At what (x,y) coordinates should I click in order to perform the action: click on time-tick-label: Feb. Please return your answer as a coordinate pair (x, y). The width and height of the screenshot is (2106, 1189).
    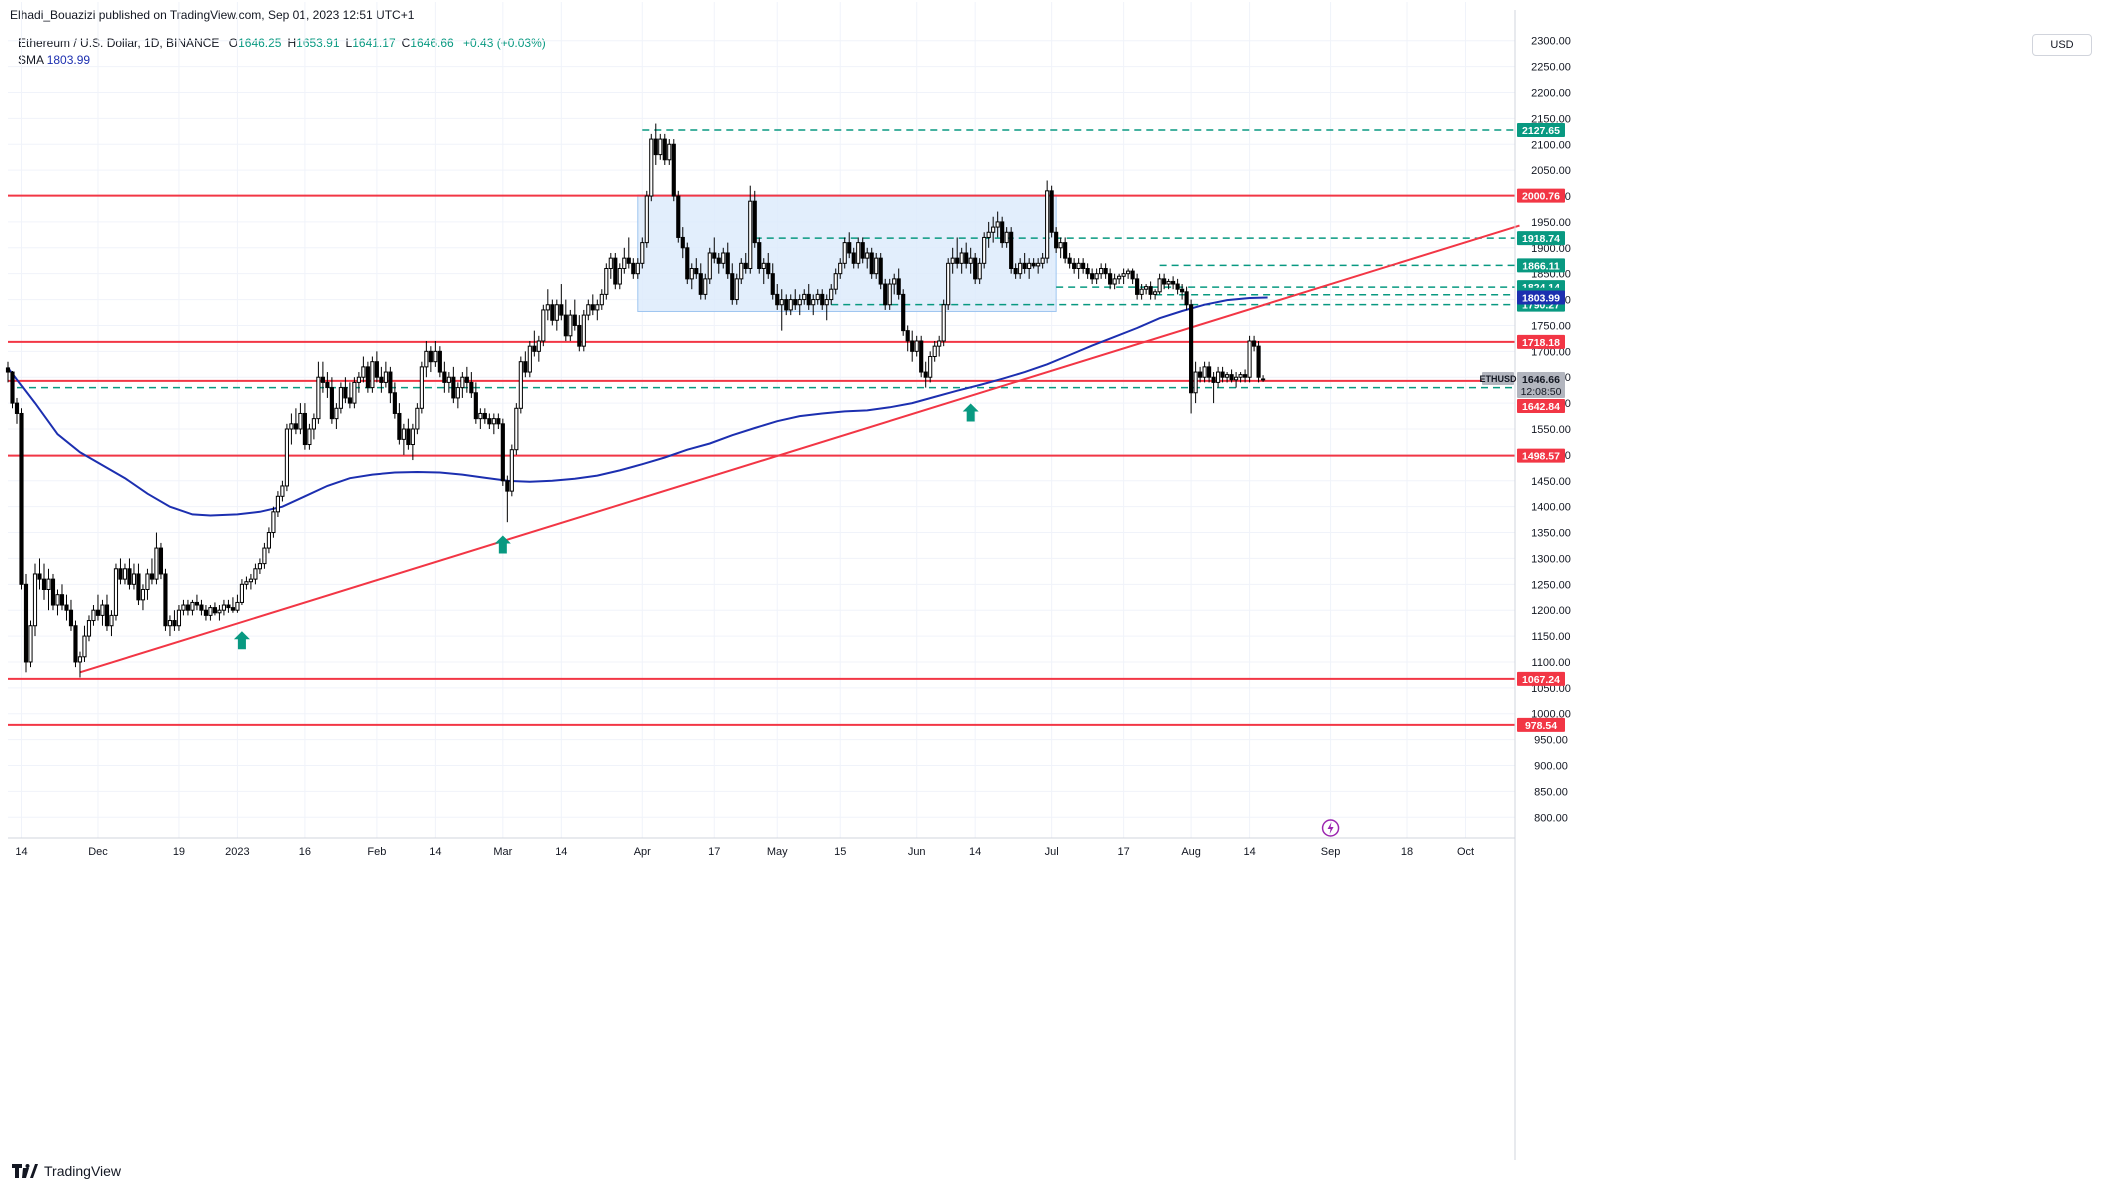
    Looking at the image, I should click on (376, 852).